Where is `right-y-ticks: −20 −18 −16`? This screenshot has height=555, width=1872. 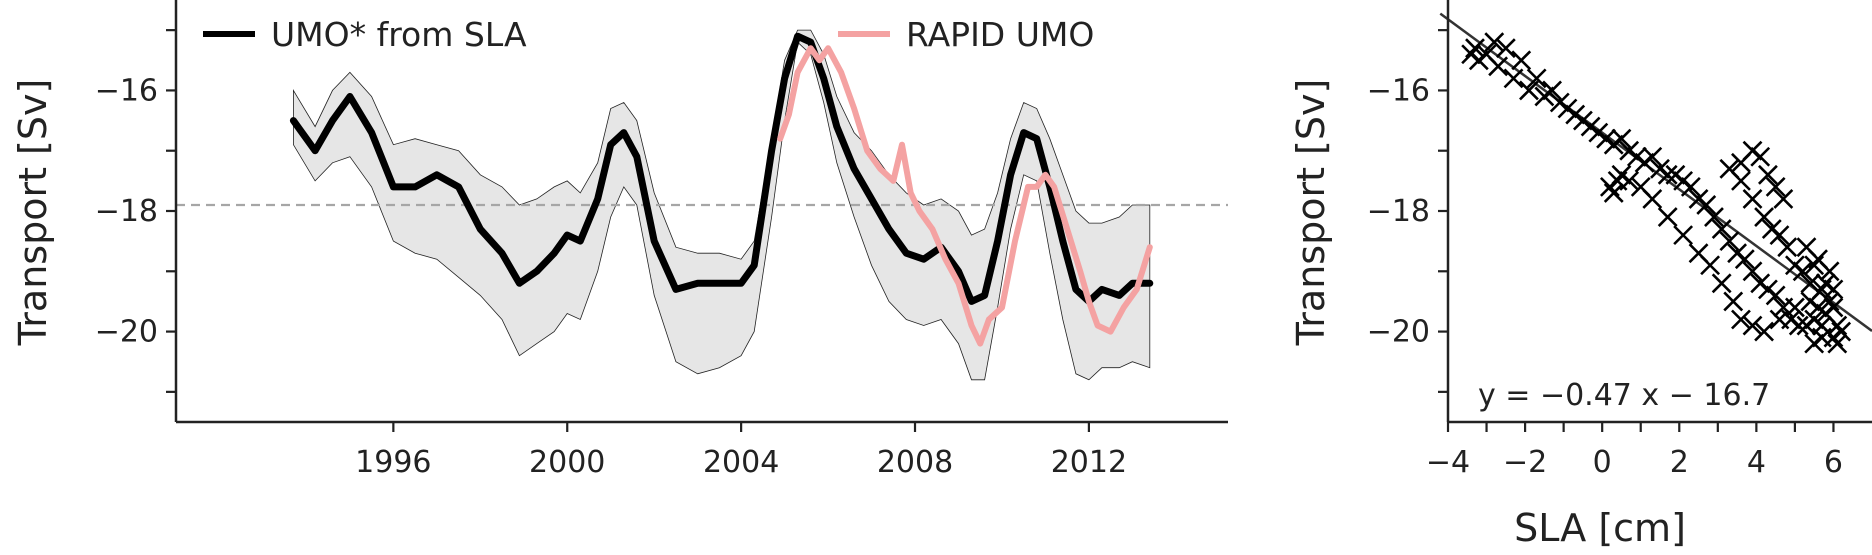
right-y-ticks: −20 −18 −16 is located at coordinates (1407, 211).